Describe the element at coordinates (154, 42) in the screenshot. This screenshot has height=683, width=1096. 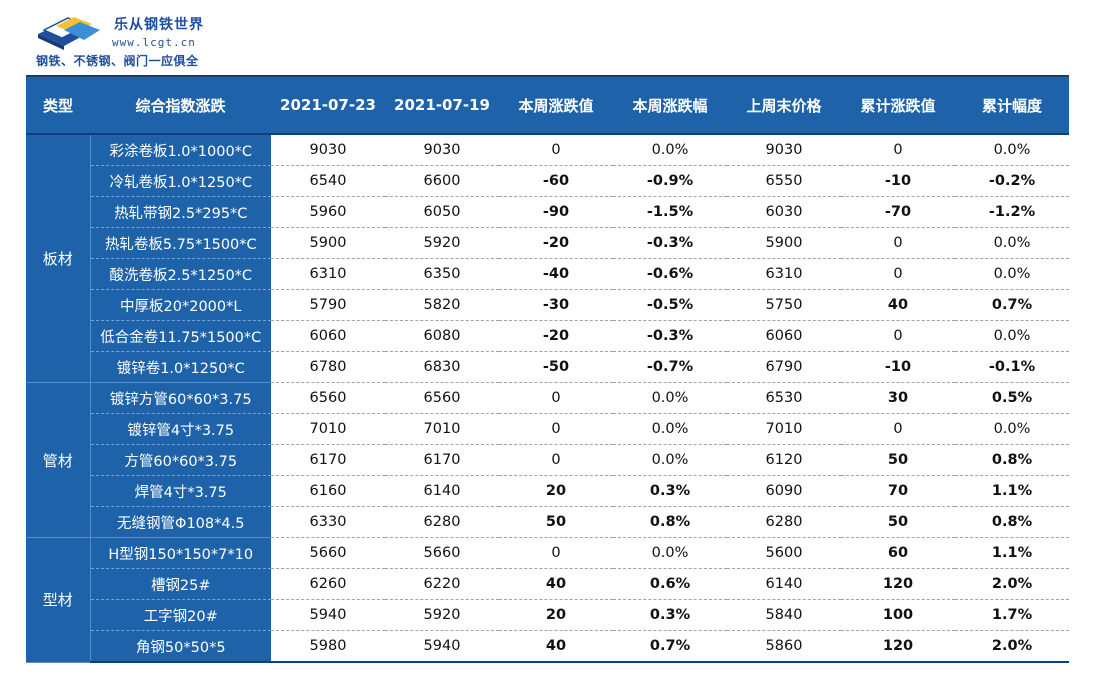
I see `logo-url: www.lcgt.cn` at that location.